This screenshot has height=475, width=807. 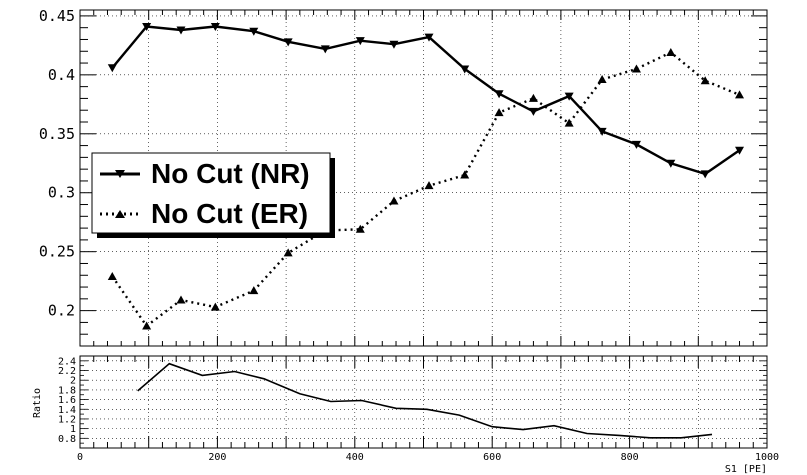 What do you see at coordinates (61, 311) in the screenshot?
I see `y-tick-label: 0.2` at bounding box center [61, 311].